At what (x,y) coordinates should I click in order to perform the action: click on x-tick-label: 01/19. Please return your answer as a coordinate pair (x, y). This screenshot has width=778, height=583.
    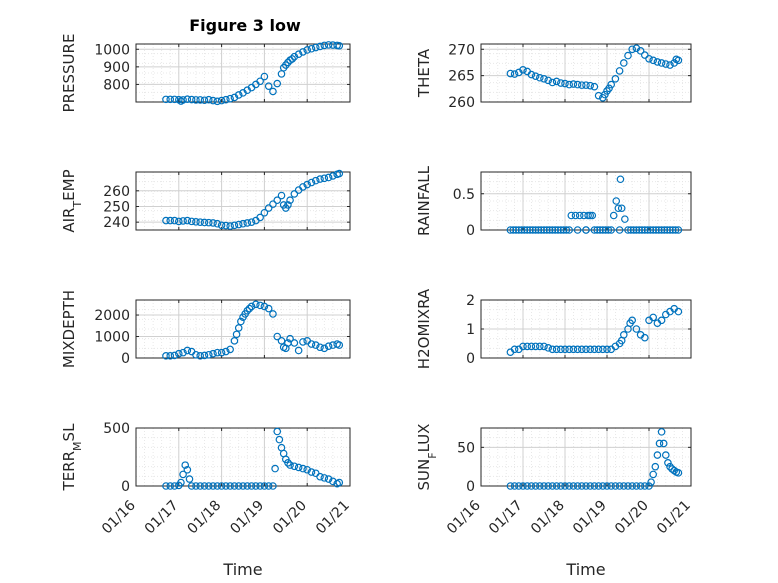
    Looking at the image, I should click on (590, 518).